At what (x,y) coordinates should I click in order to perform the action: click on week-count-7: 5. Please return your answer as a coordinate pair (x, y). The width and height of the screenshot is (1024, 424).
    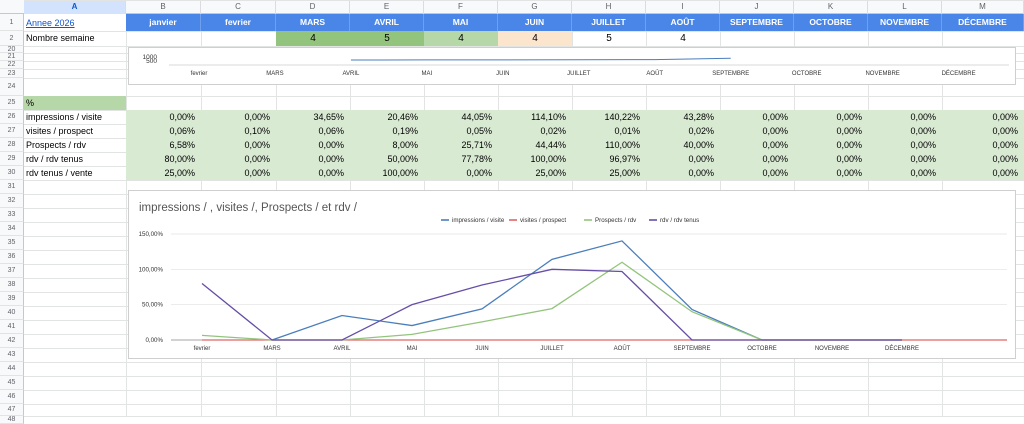
    Looking at the image, I should click on (609, 38).